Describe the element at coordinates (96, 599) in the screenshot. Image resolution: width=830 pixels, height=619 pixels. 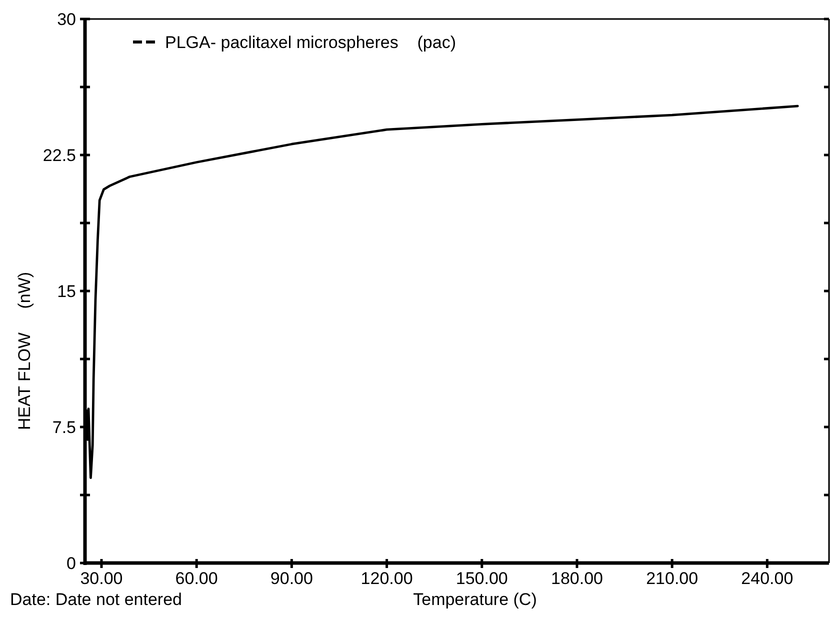
I see `text: Date: Date not entered` at that location.